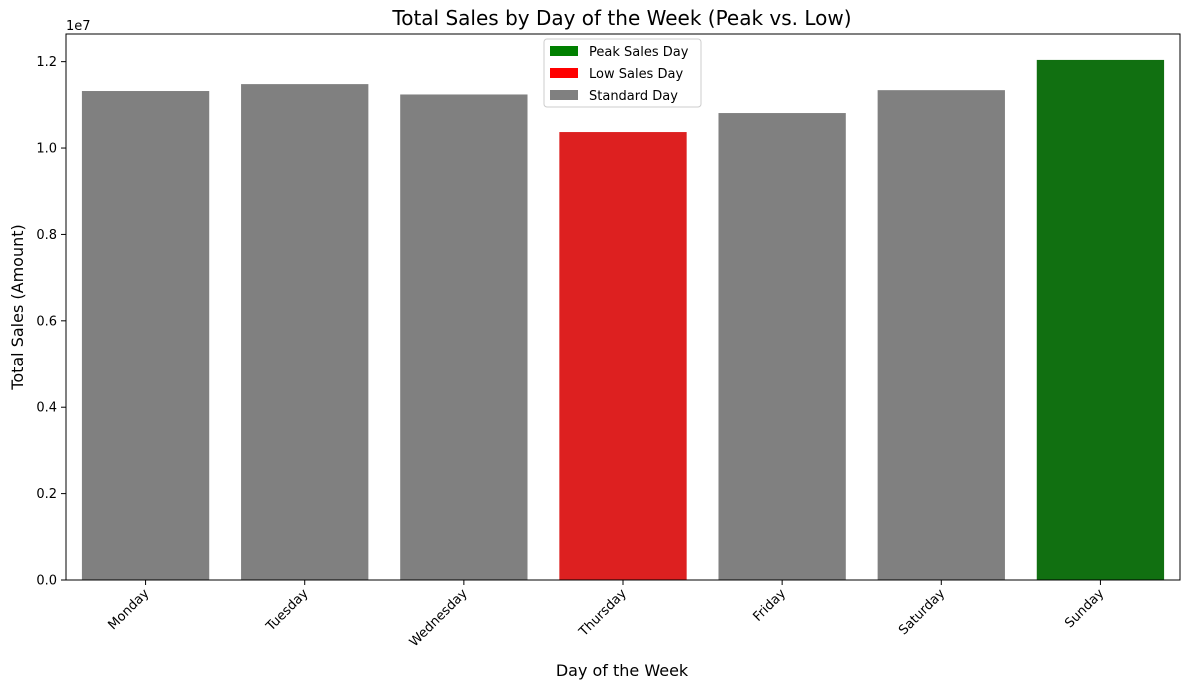 This screenshot has height=690, width=1189. What do you see at coordinates (603, 613) in the screenshot?
I see `x-tick-label: Thursday` at bounding box center [603, 613].